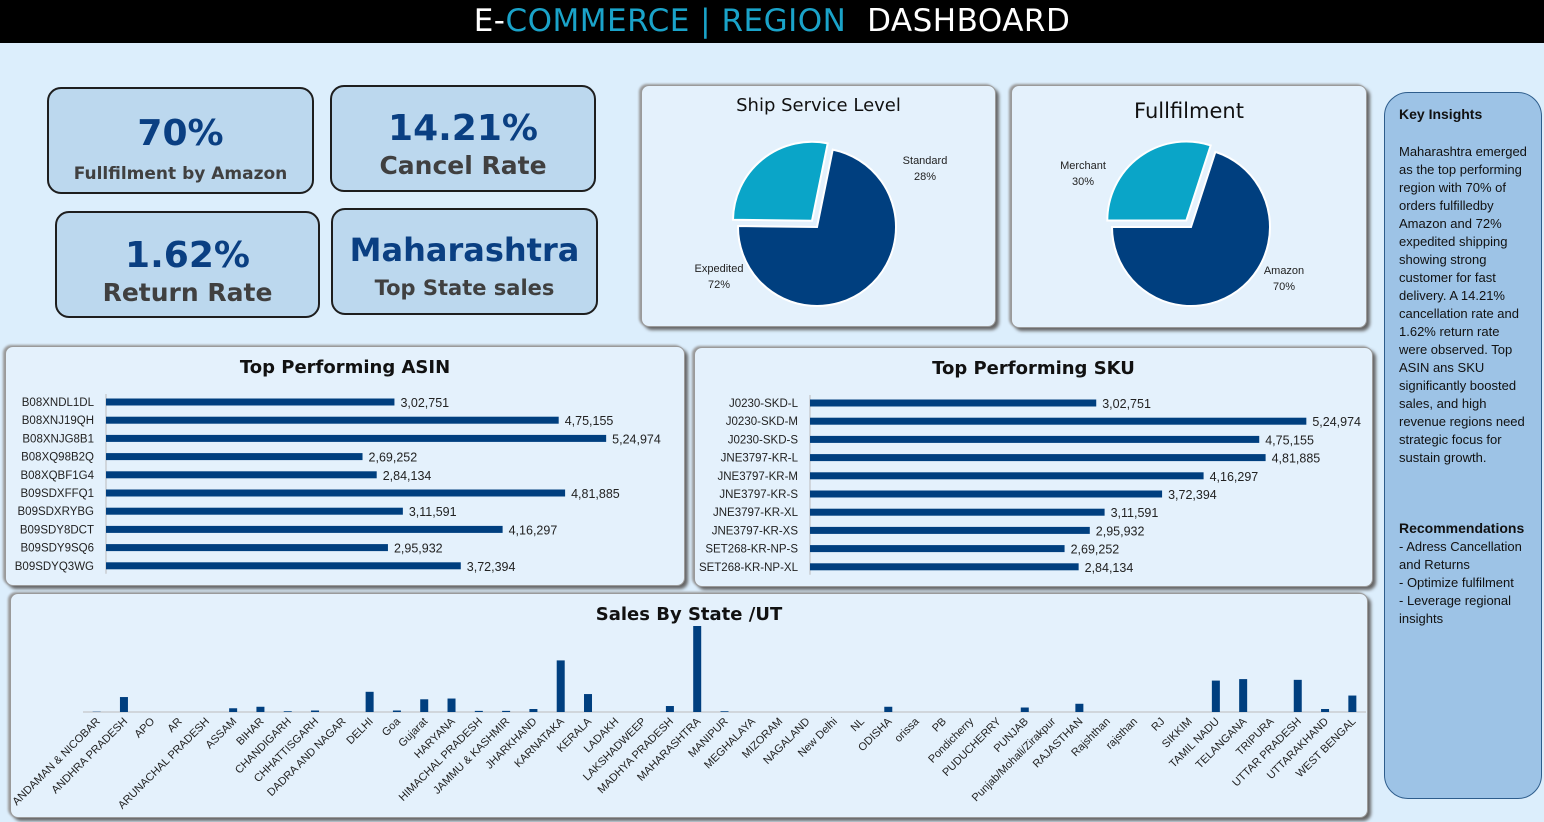 The height and width of the screenshot is (822, 1544). What do you see at coordinates (756, 513) in the screenshot?
I see `bar-category-label: JNE3797-KR-XL` at bounding box center [756, 513].